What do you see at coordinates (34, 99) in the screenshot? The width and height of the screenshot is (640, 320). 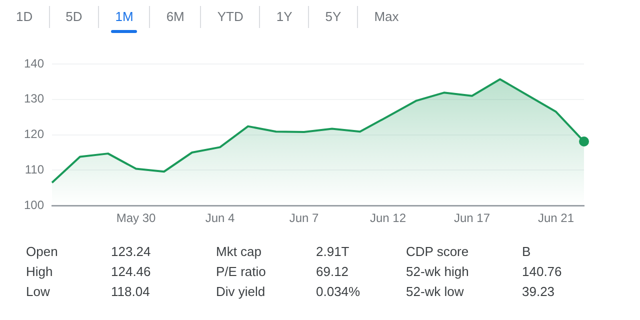 I see `y-tick-label: 130` at bounding box center [34, 99].